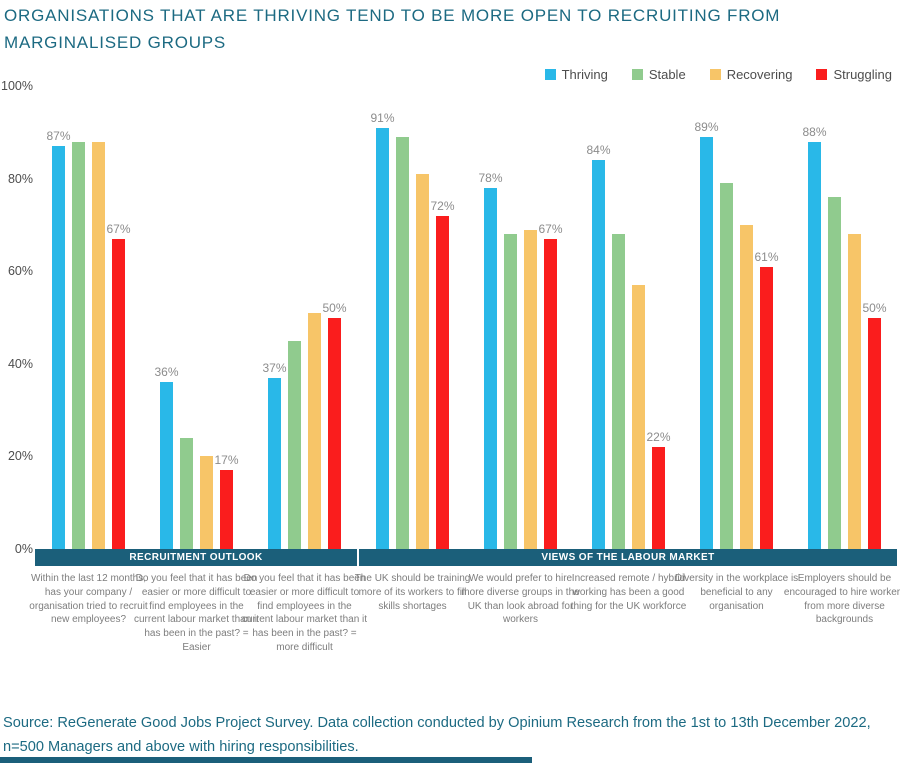 The height and width of the screenshot is (763, 900). I want to click on legend-label: Struggling, so click(862, 74).